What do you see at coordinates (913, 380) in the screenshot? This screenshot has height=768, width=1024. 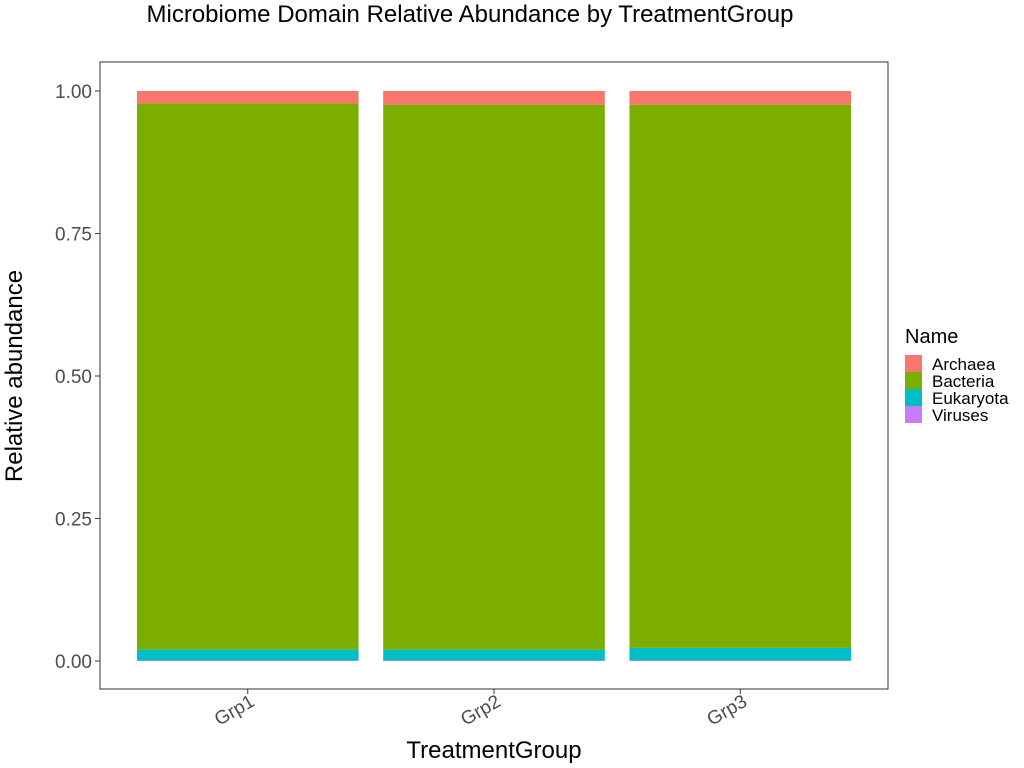 I see `legend-swatch-bacteria` at bounding box center [913, 380].